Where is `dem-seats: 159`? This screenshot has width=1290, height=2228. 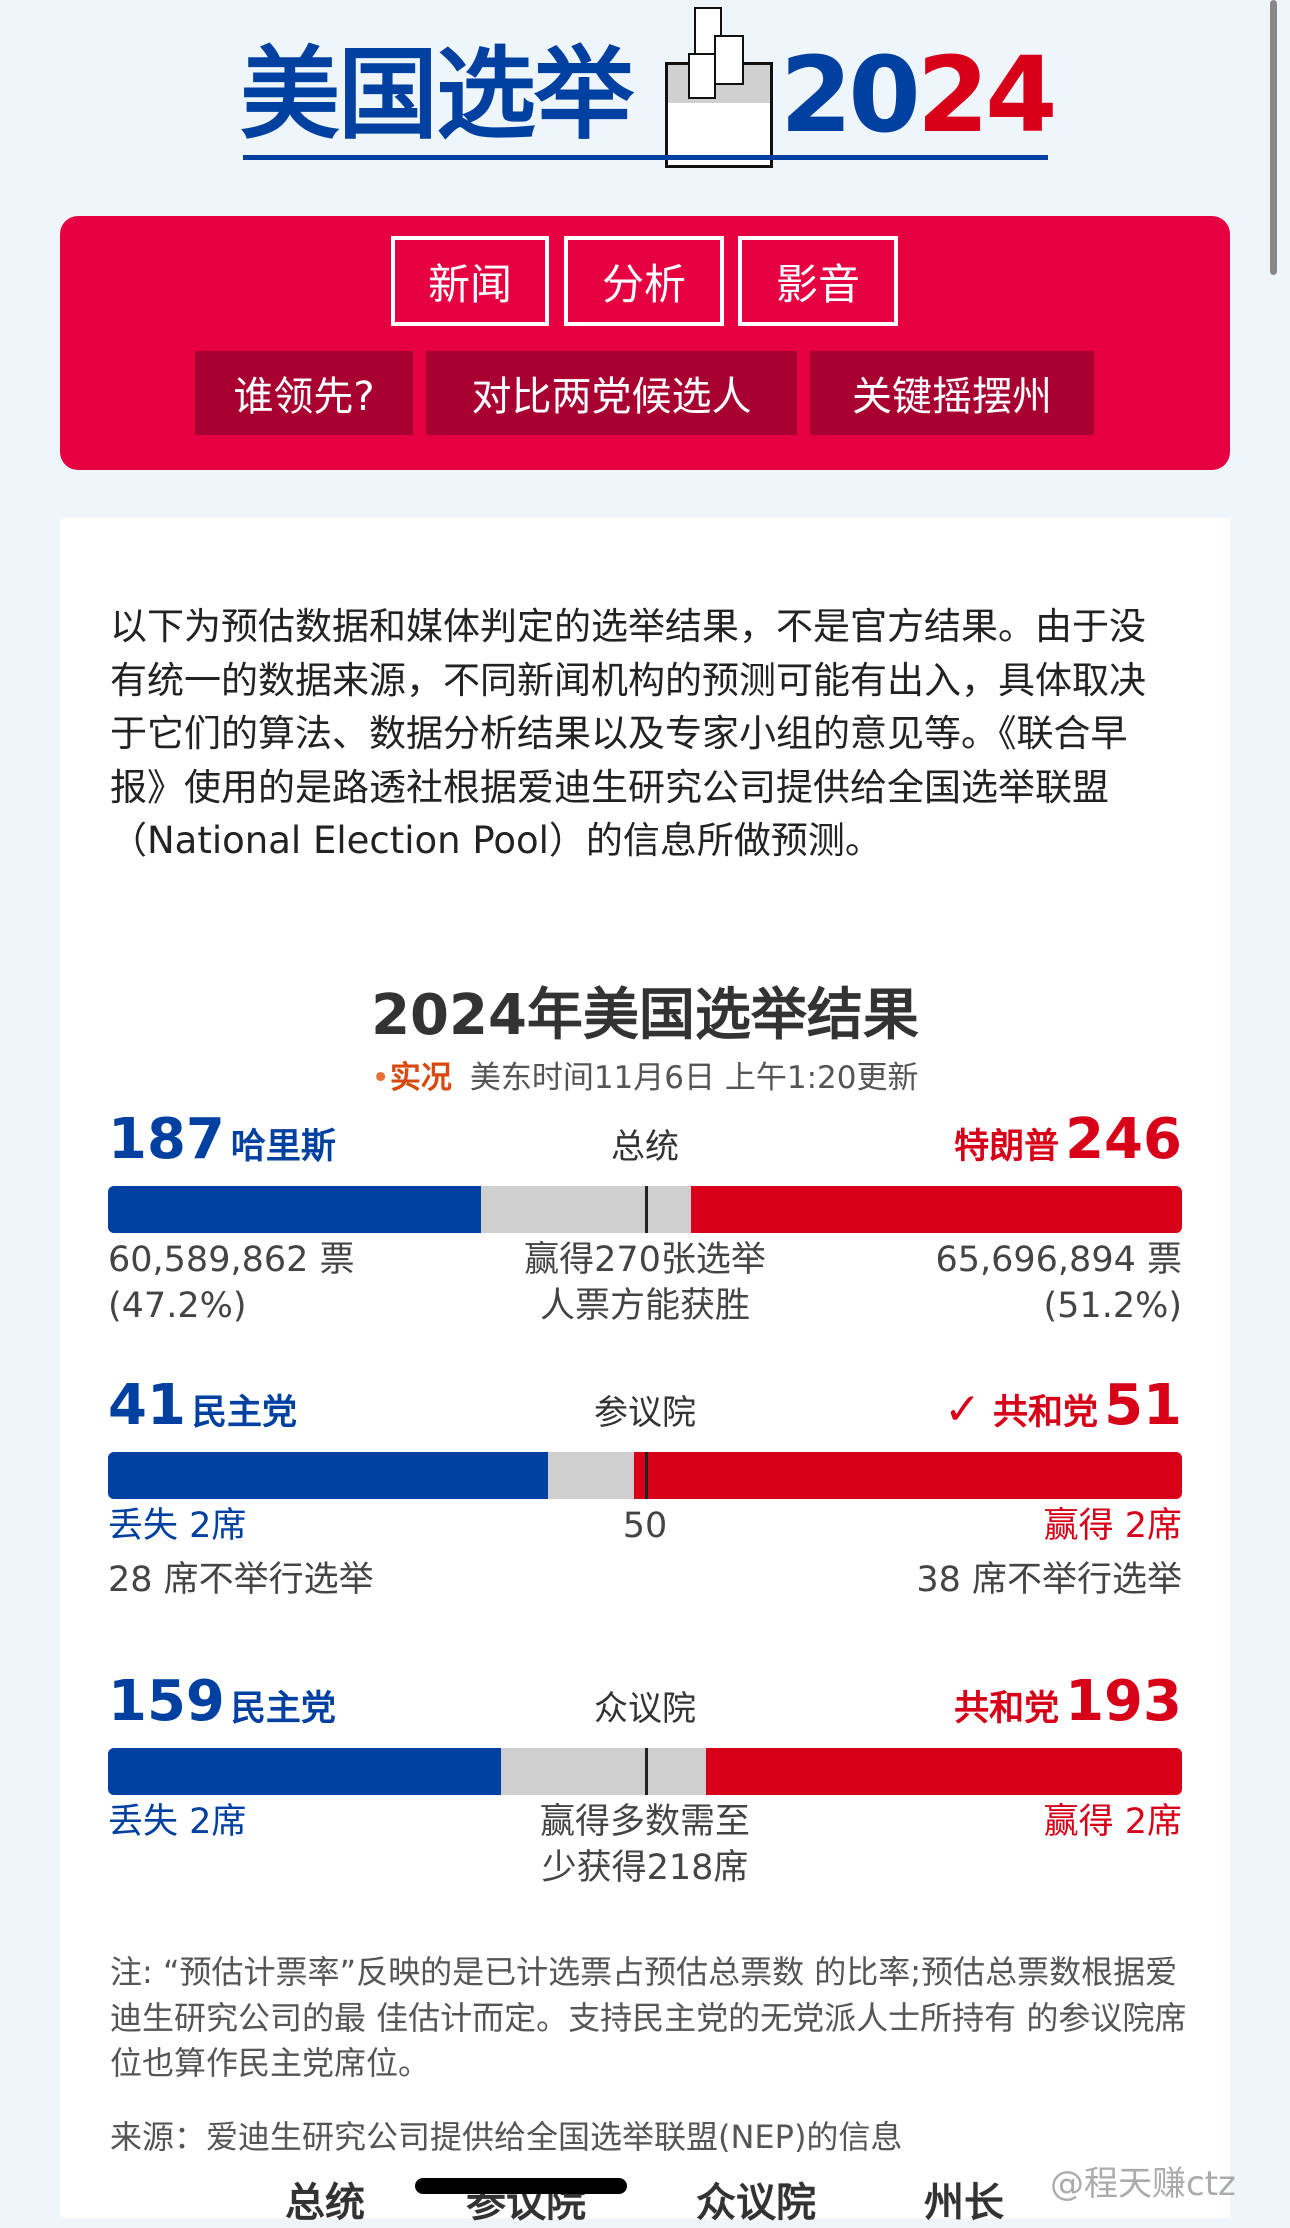
dem-seats: 159 is located at coordinates (166, 1701).